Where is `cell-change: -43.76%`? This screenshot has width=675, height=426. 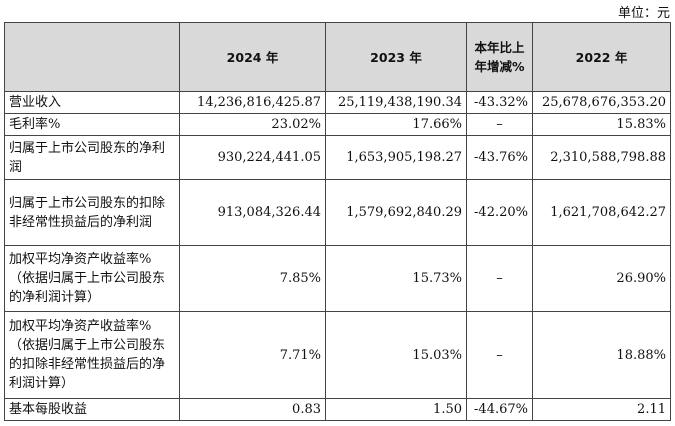 cell-change: -43.76% is located at coordinates (499, 157).